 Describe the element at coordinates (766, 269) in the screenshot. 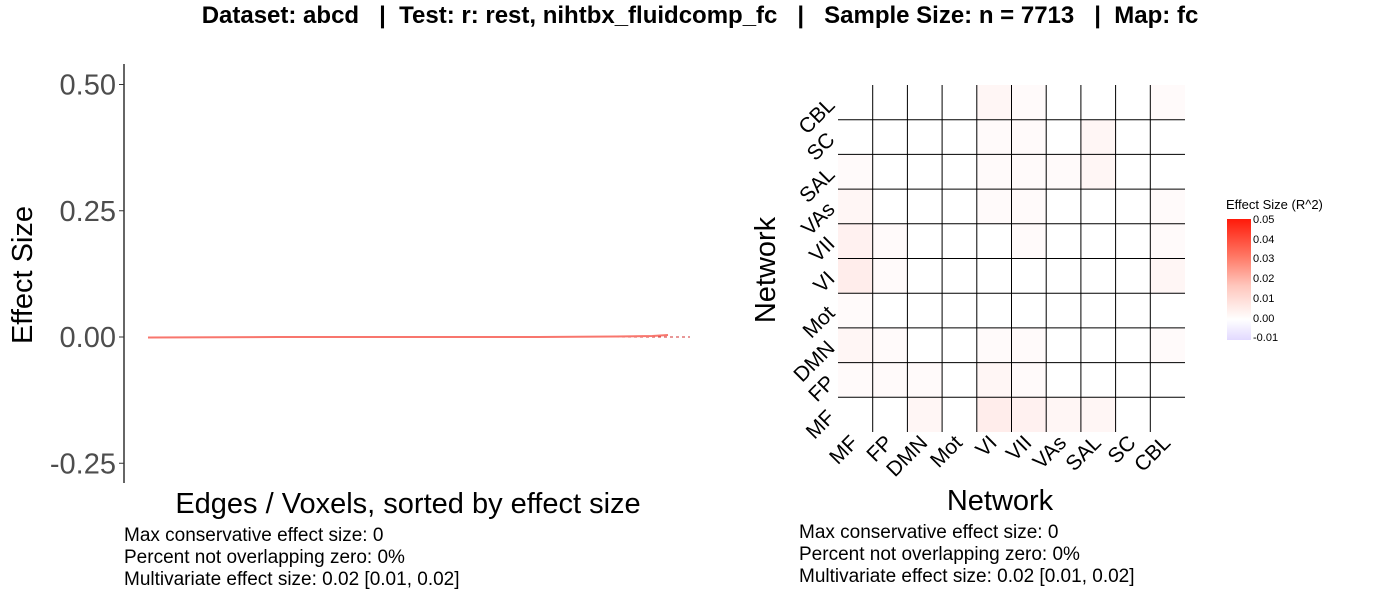

I see `y-axis-label: Network` at that location.